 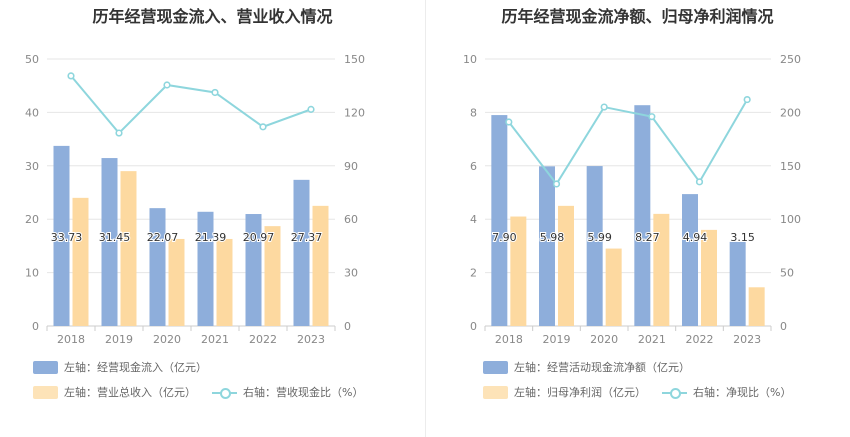 What do you see at coordinates (259, 237) in the screenshot?
I see `data-label: 20.97` at bounding box center [259, 237].